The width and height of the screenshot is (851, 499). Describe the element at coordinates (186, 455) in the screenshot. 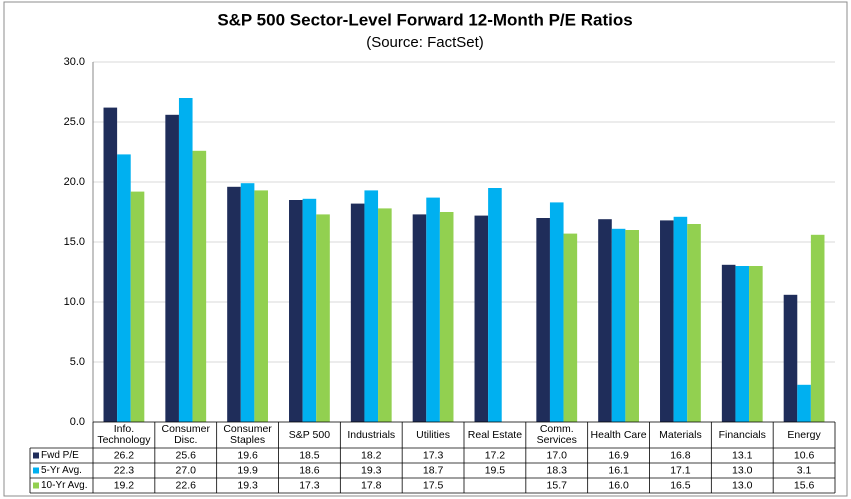

I see `table-value: 25.6` at that location.